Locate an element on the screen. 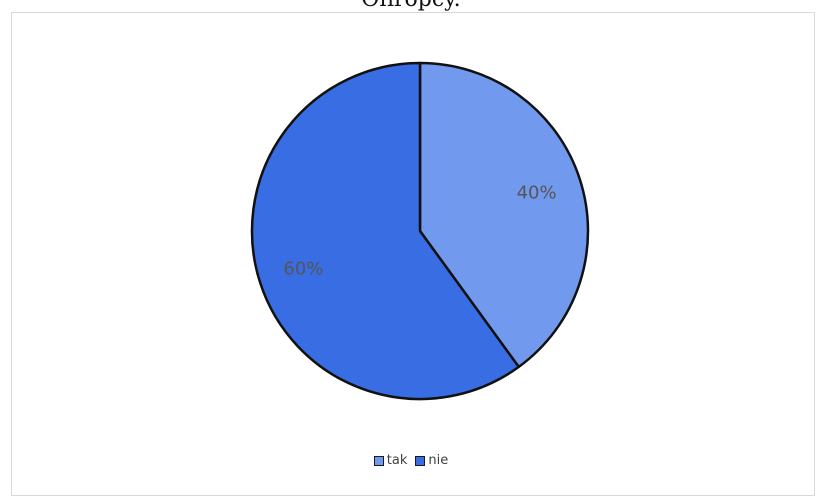 This screenshot has height=499, width=822. chart-caption: Ofiropcy. is located at coordinates (411, 6).